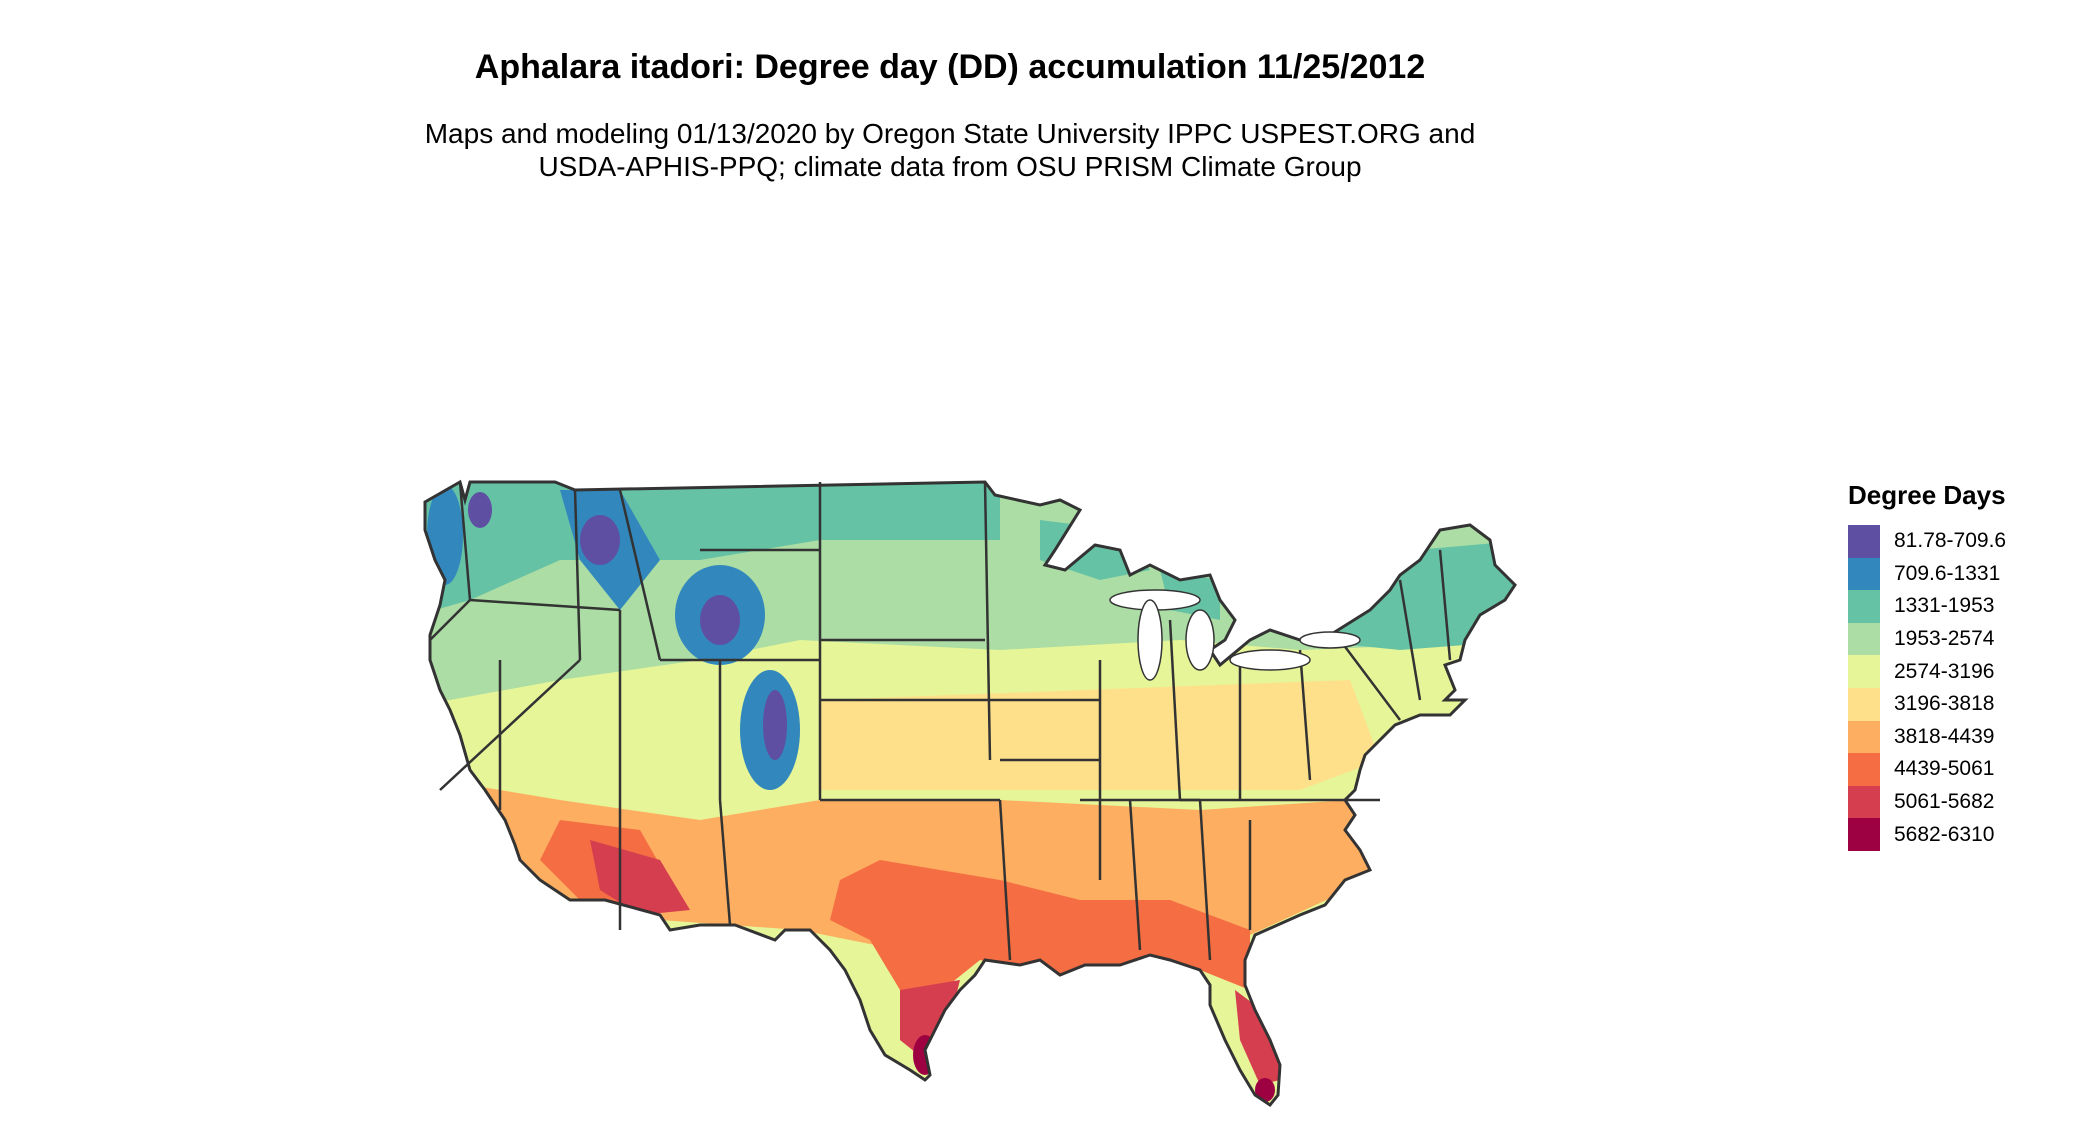 The height and width of the screenshot is (1135, 2099). Describe the element at coordinates (1944, 606) in the screenshot. I see `legend-label: 1331-1953` at that location.